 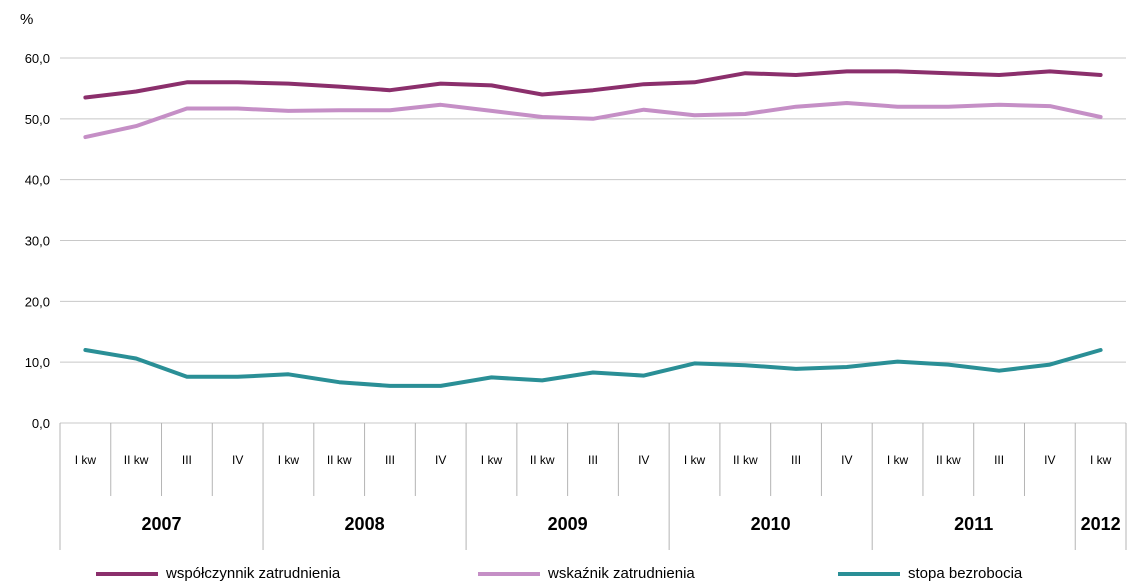 I want to click on y-tick-label: 40,0, so click(x=37, y=180).